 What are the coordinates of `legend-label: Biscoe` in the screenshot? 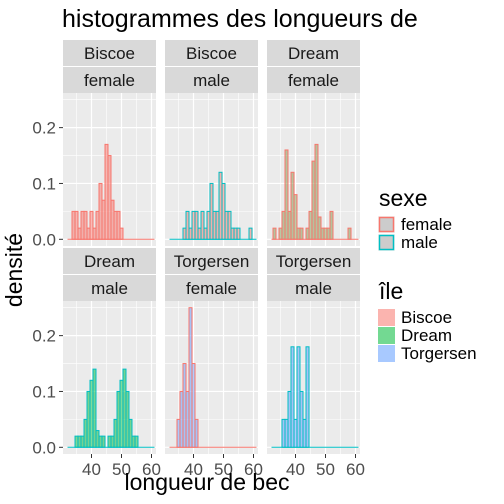 It's located at (426, 317).